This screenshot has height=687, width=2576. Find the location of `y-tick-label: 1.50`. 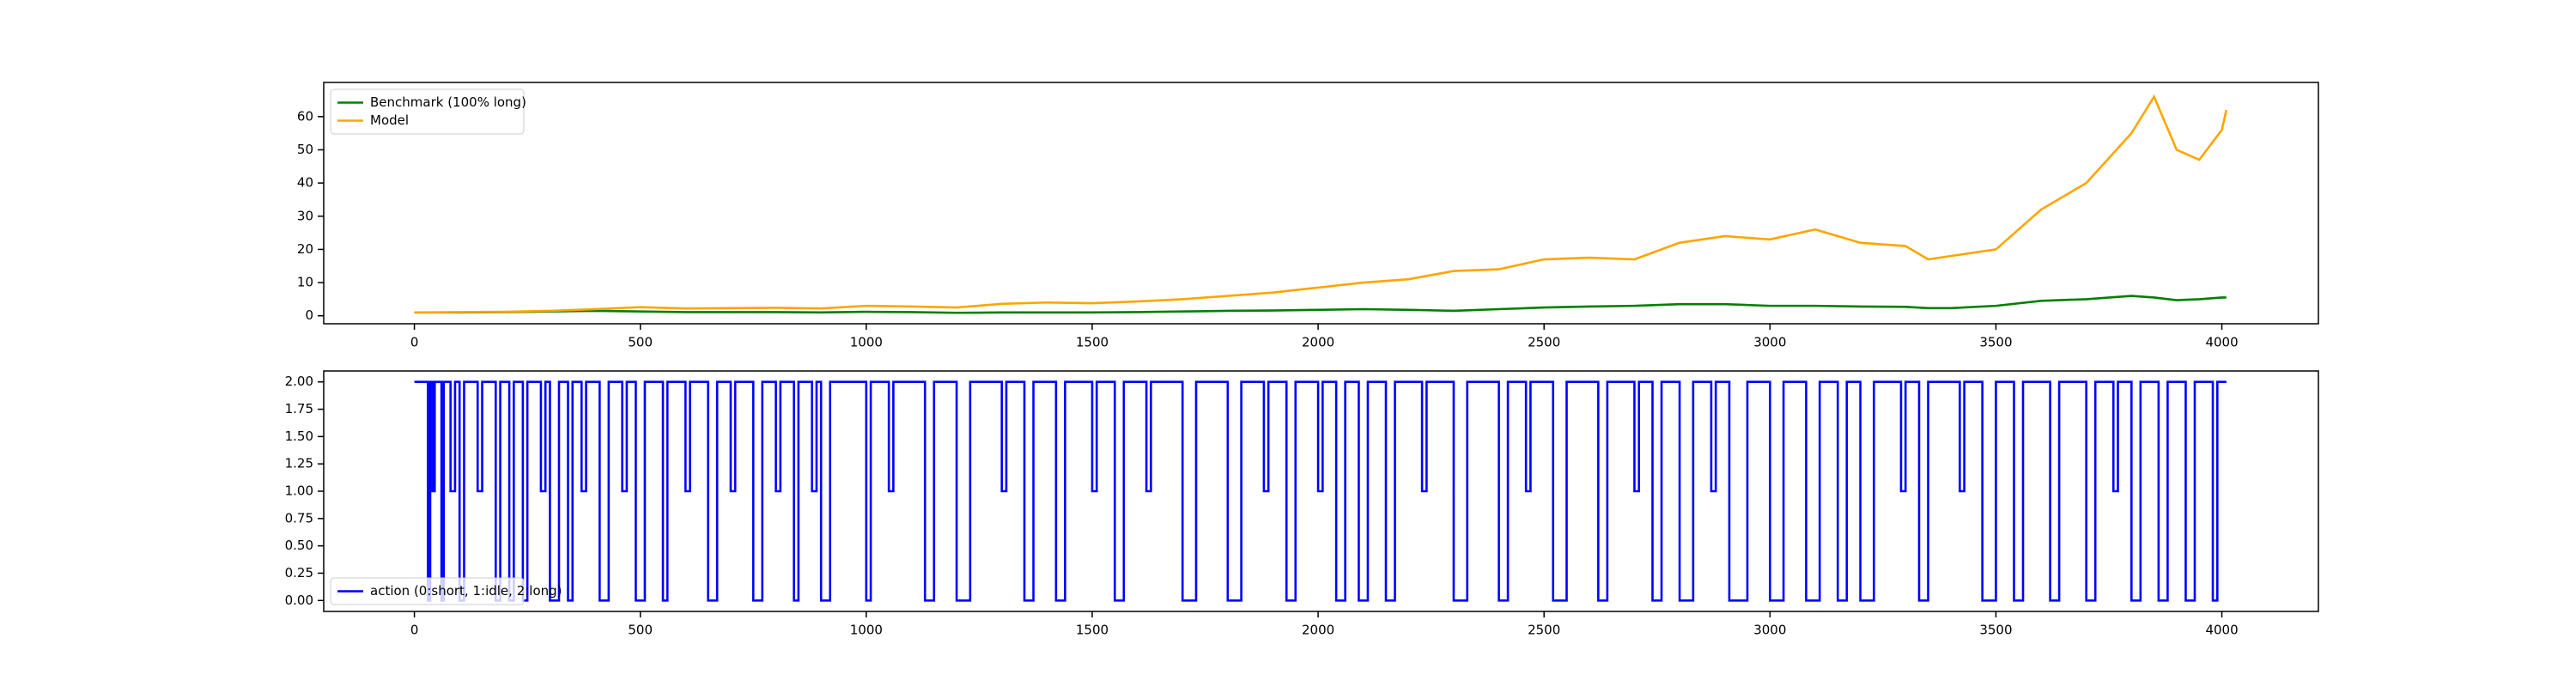

y-tick-label: 1.50 is located at coordinates (299, 436).